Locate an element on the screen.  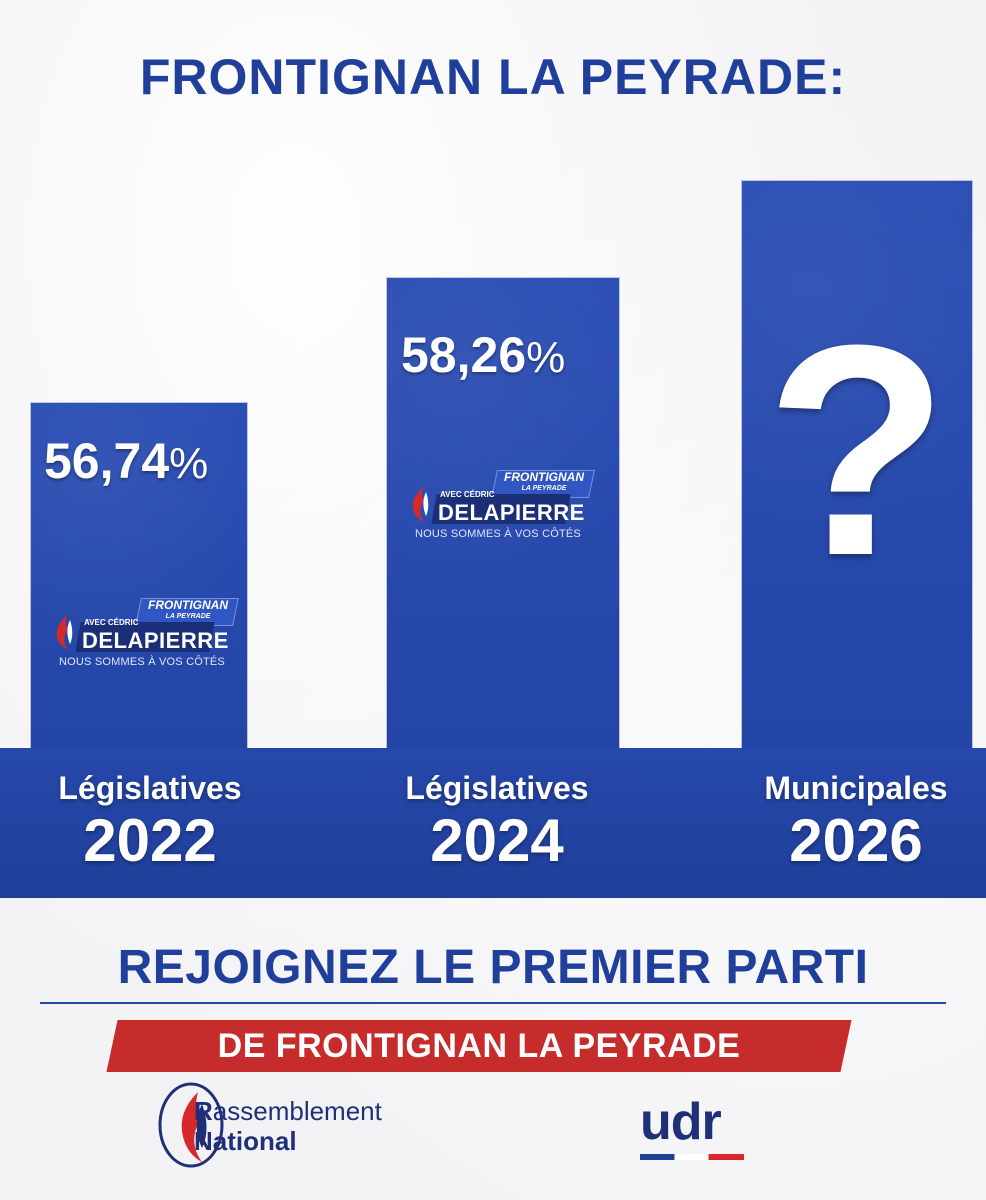
category-year: 2022 is located at coordinates (150, 840).